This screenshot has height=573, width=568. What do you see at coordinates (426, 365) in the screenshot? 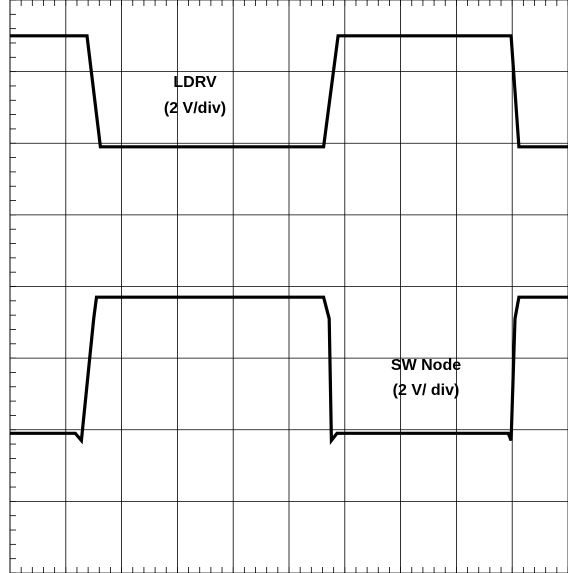
I see `sw-node-label: SW Node` at bounding box center [426, 365].